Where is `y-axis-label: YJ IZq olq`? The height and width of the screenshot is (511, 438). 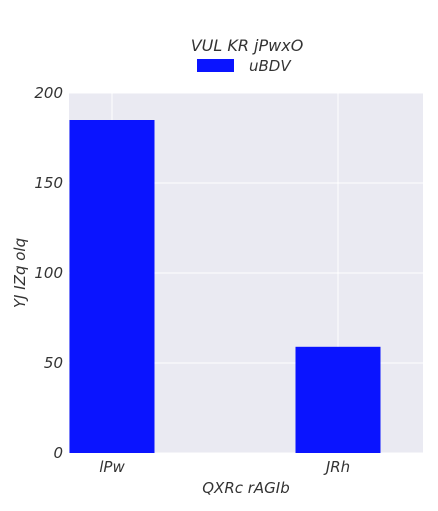 y-axis-label: YJ IZq olq is located at coordinates (20, 273).